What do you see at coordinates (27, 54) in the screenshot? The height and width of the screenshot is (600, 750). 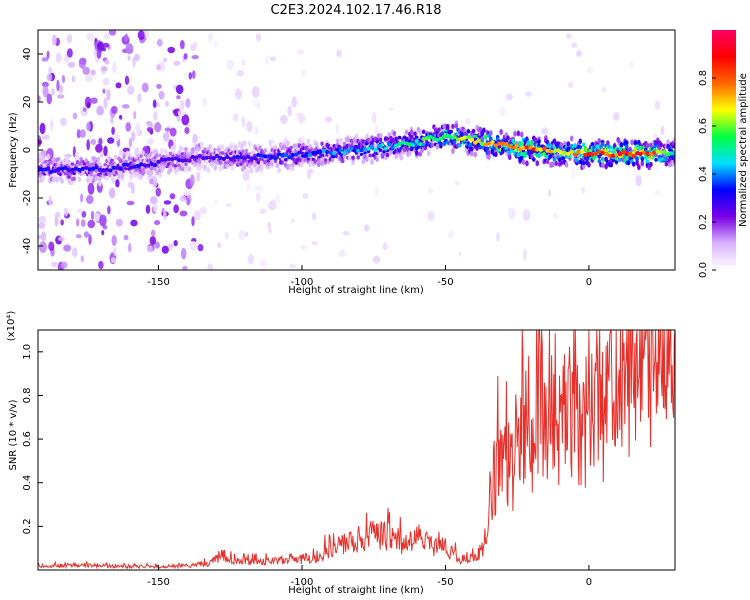 I see `y-tick-label: 40` at bounding box center [27, 54].